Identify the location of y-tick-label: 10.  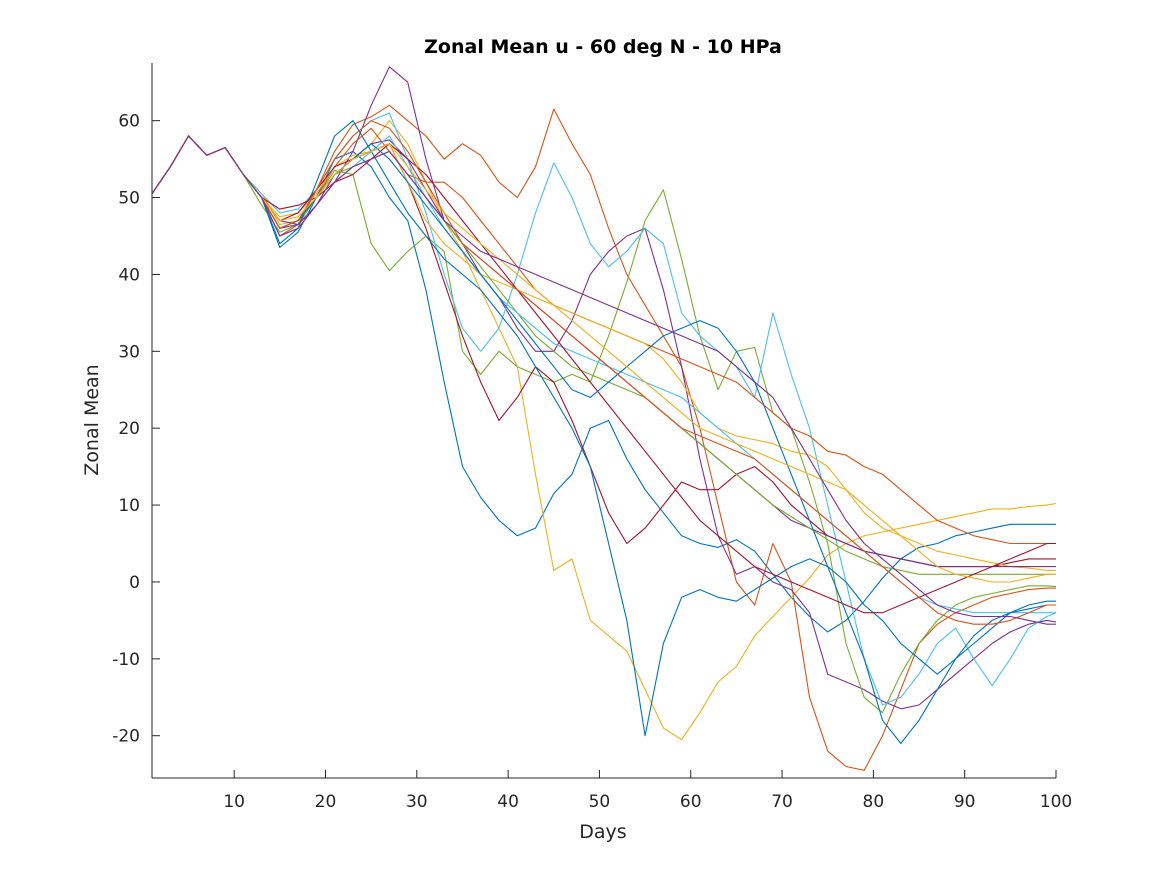
(129, 506).